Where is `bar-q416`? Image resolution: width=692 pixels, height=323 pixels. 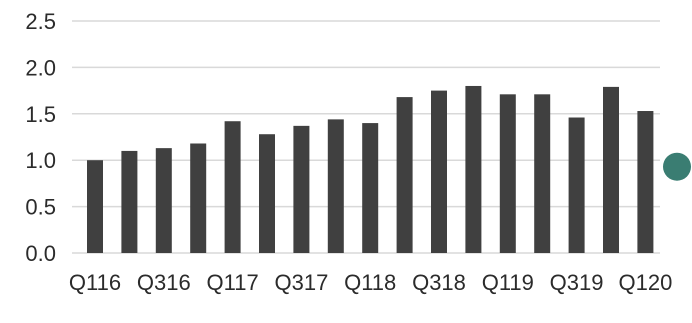 bar-q416 is located at coordinates (198, 198).